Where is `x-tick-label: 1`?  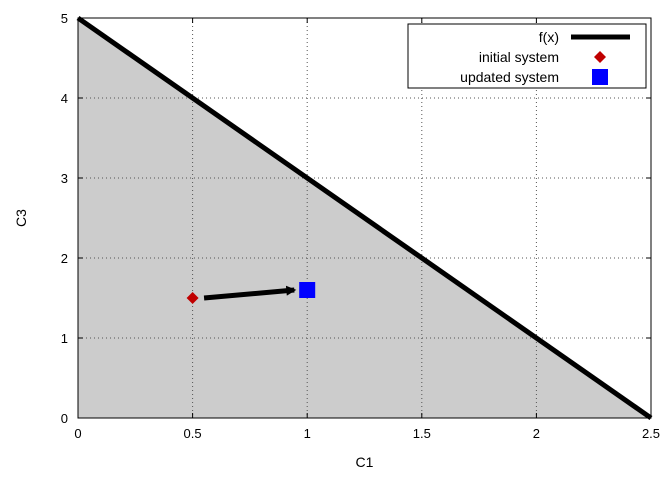 x-tick-label: 1 is located at coordinates (307, 433).